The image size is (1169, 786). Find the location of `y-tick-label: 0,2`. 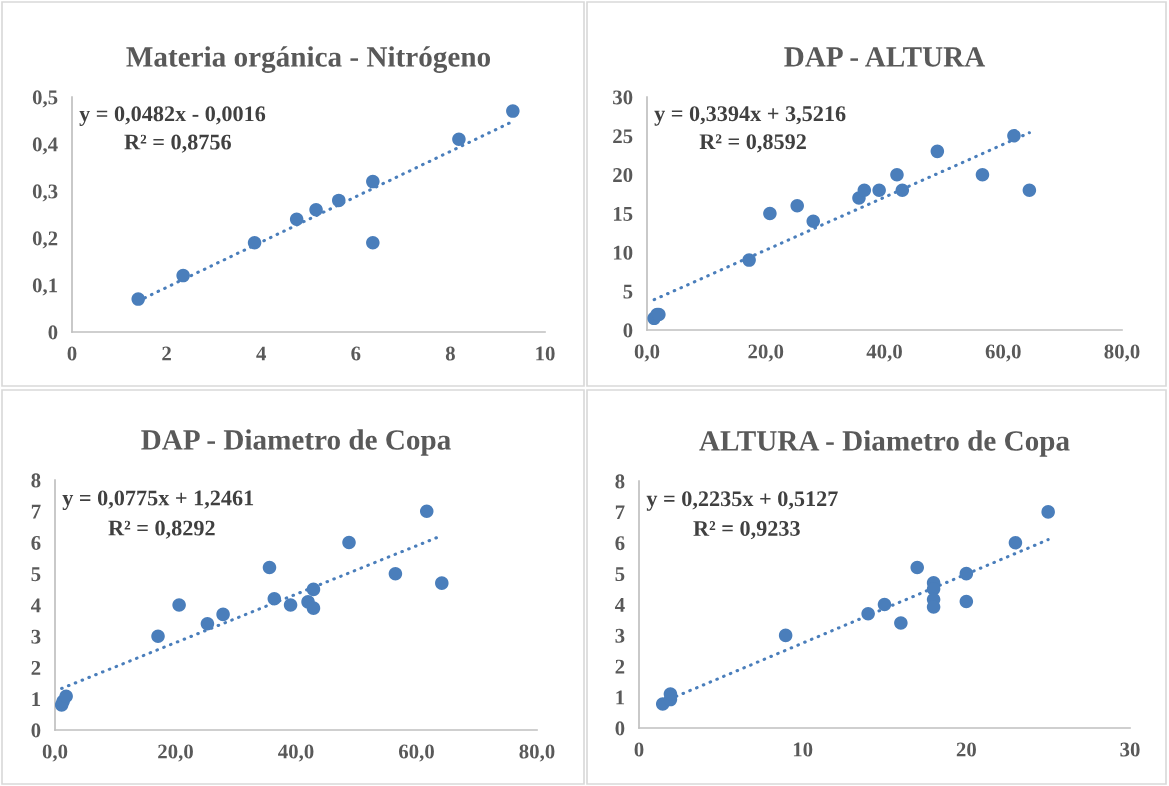

y-tick-label: 0,2 is located at coordinates (45, 240).